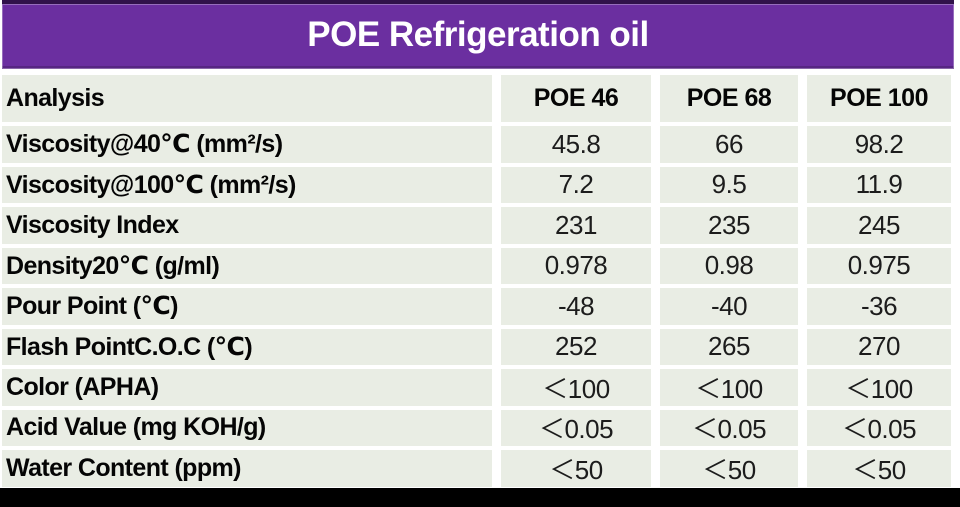 This screenshot has width=960, height=507. Describe the element at coordinates (879, 265) in the screenshot. I see `cell-density-poe100: 0.975` at that location.